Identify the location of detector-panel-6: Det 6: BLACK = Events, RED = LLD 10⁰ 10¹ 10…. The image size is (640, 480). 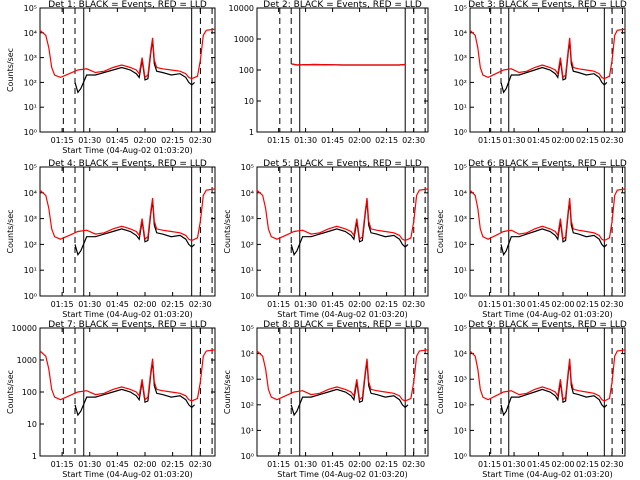
(531, 239).